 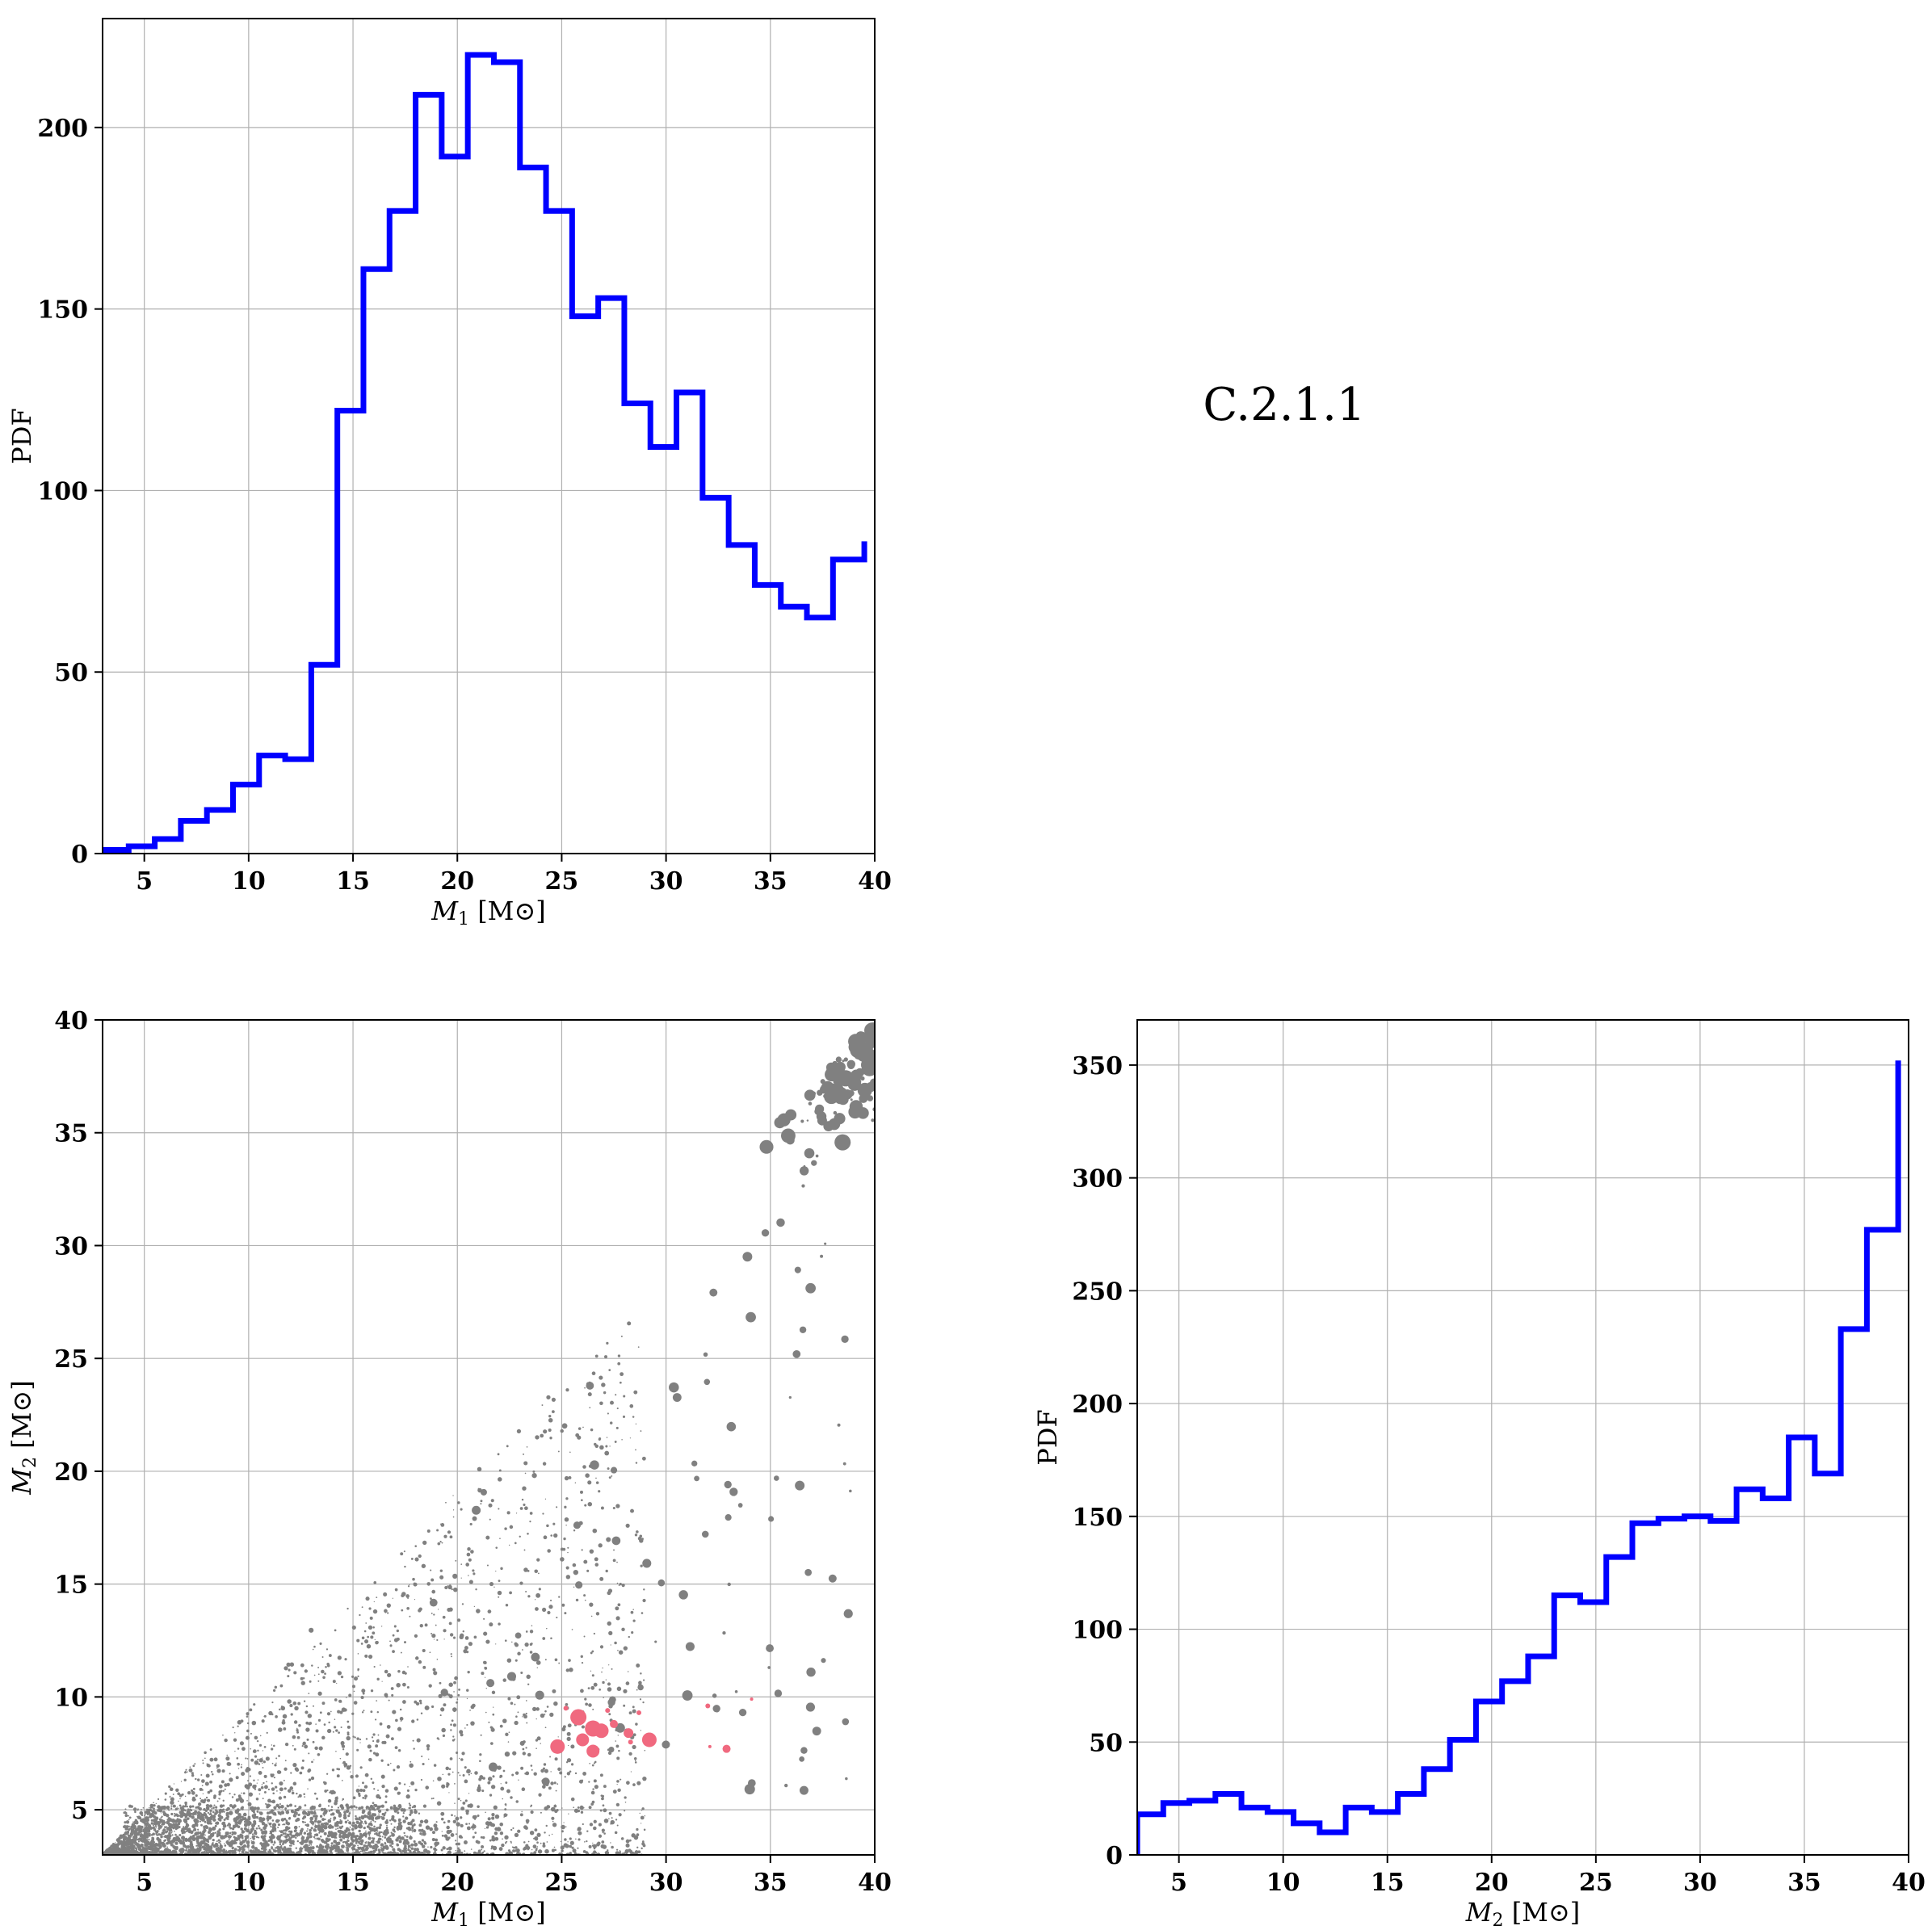 I want to click on highlight-point, so click(x=708, y=1706).